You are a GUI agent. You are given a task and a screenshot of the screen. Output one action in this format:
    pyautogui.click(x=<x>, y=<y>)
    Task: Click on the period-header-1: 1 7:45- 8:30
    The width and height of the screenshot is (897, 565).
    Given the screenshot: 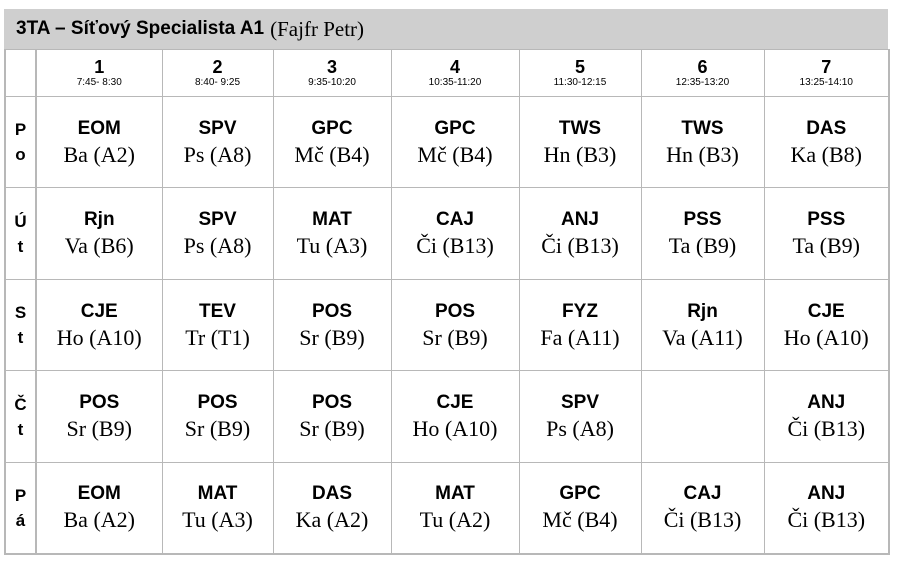 What is the action you would take?
    pyautogui.click(x=99, y=73)
    